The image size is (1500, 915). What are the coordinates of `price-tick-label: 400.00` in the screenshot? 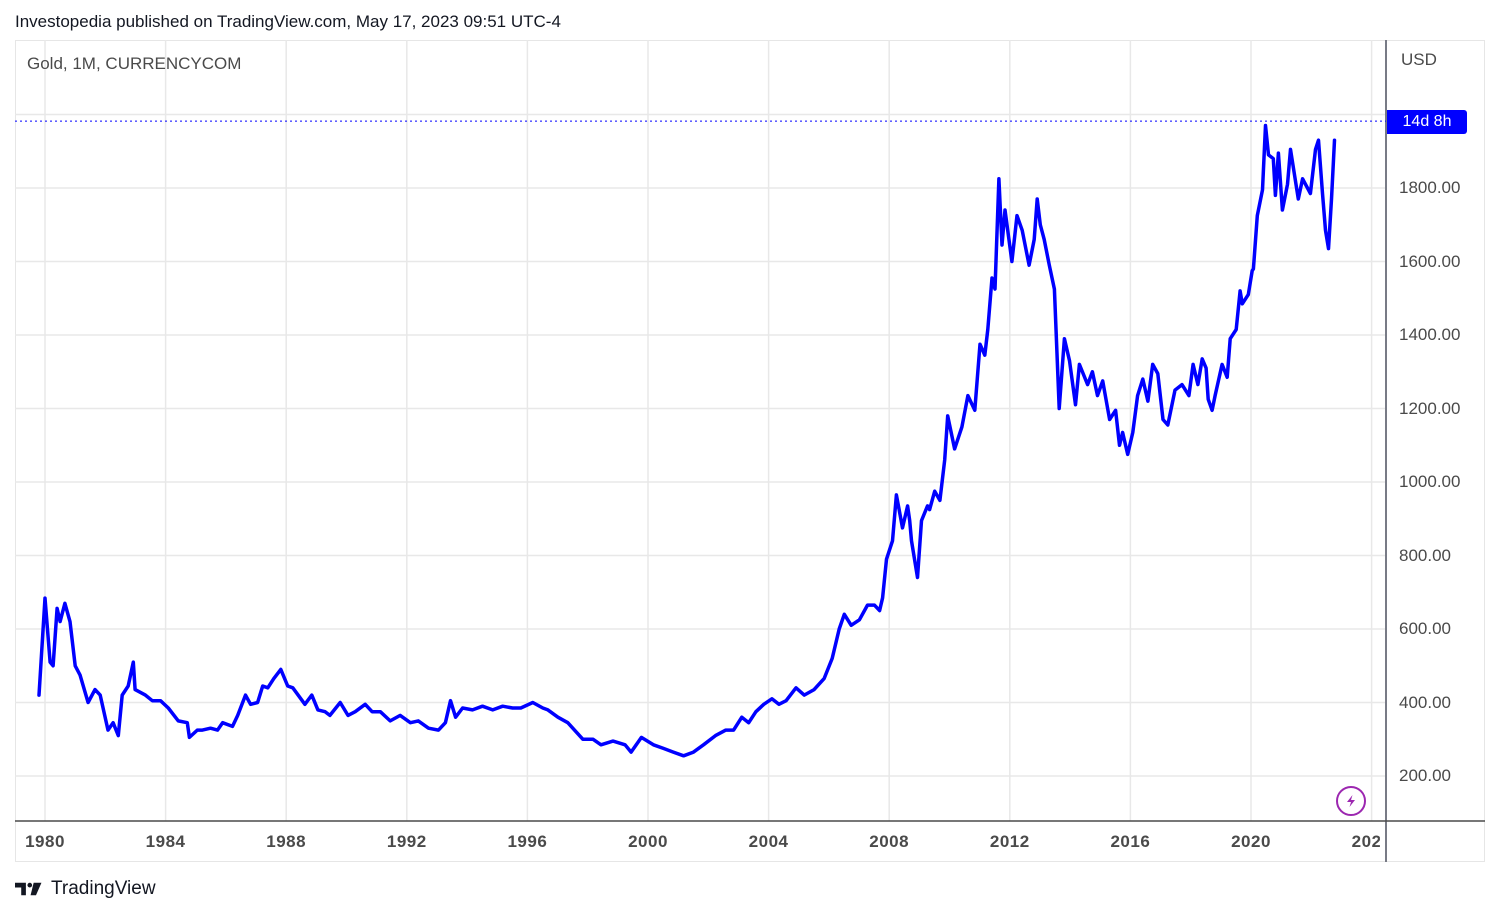 It's located at (1425, 702).